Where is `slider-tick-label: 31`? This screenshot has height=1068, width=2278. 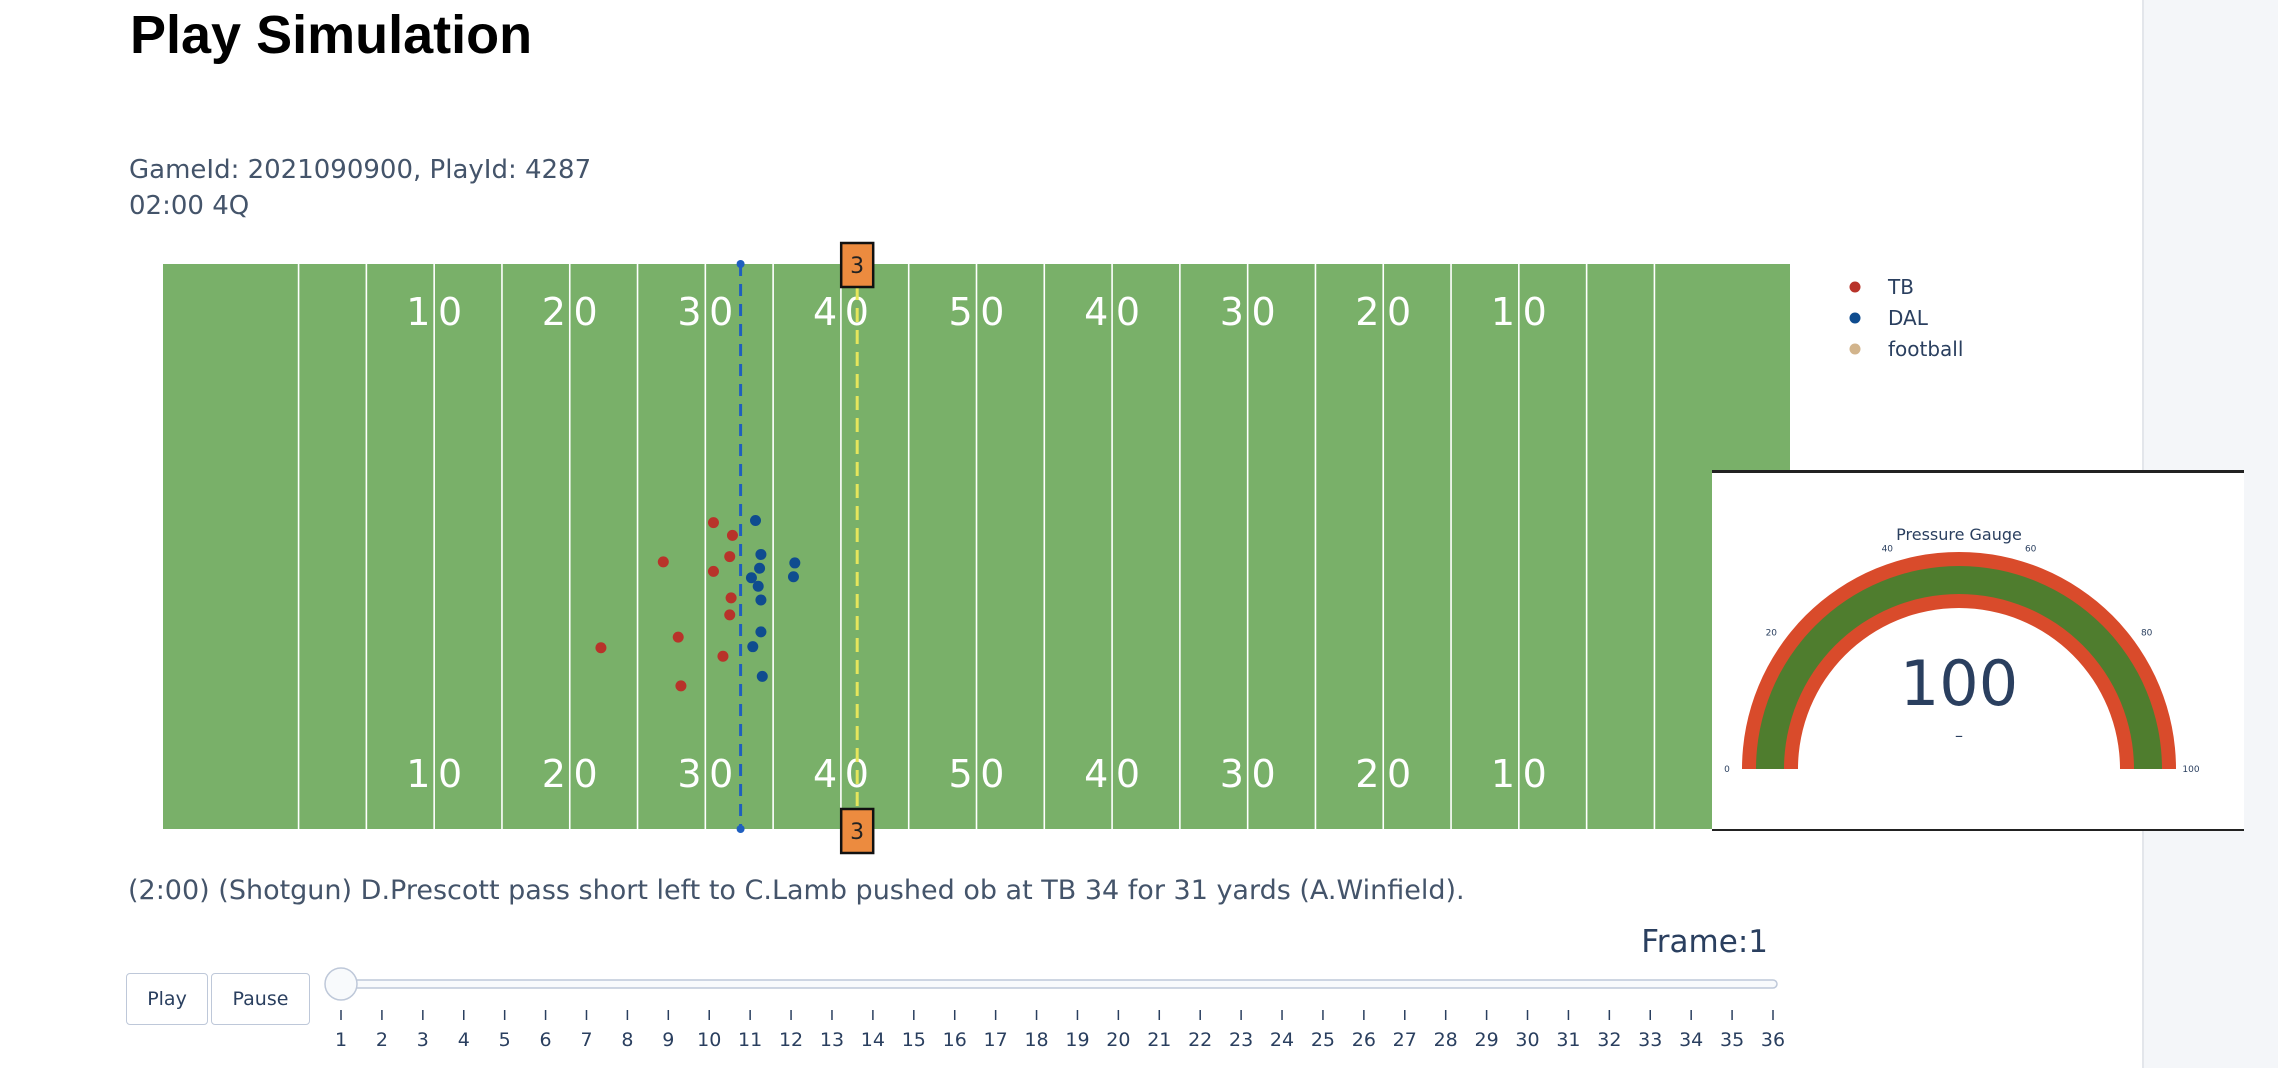 slider-tick-label: 31 is located at coordinates (1568, 1040).